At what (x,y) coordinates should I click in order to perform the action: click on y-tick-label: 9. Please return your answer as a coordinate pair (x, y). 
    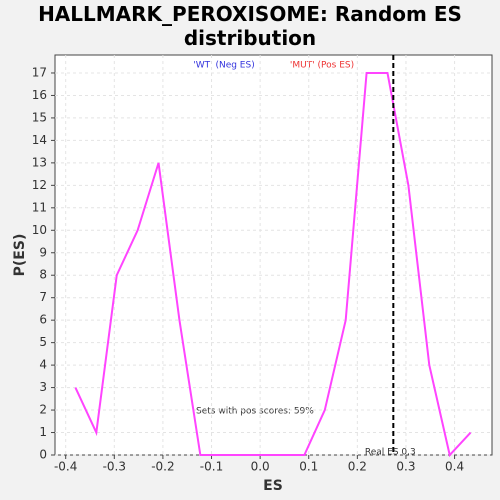
    Looking at the image, I should click on (43, 252).